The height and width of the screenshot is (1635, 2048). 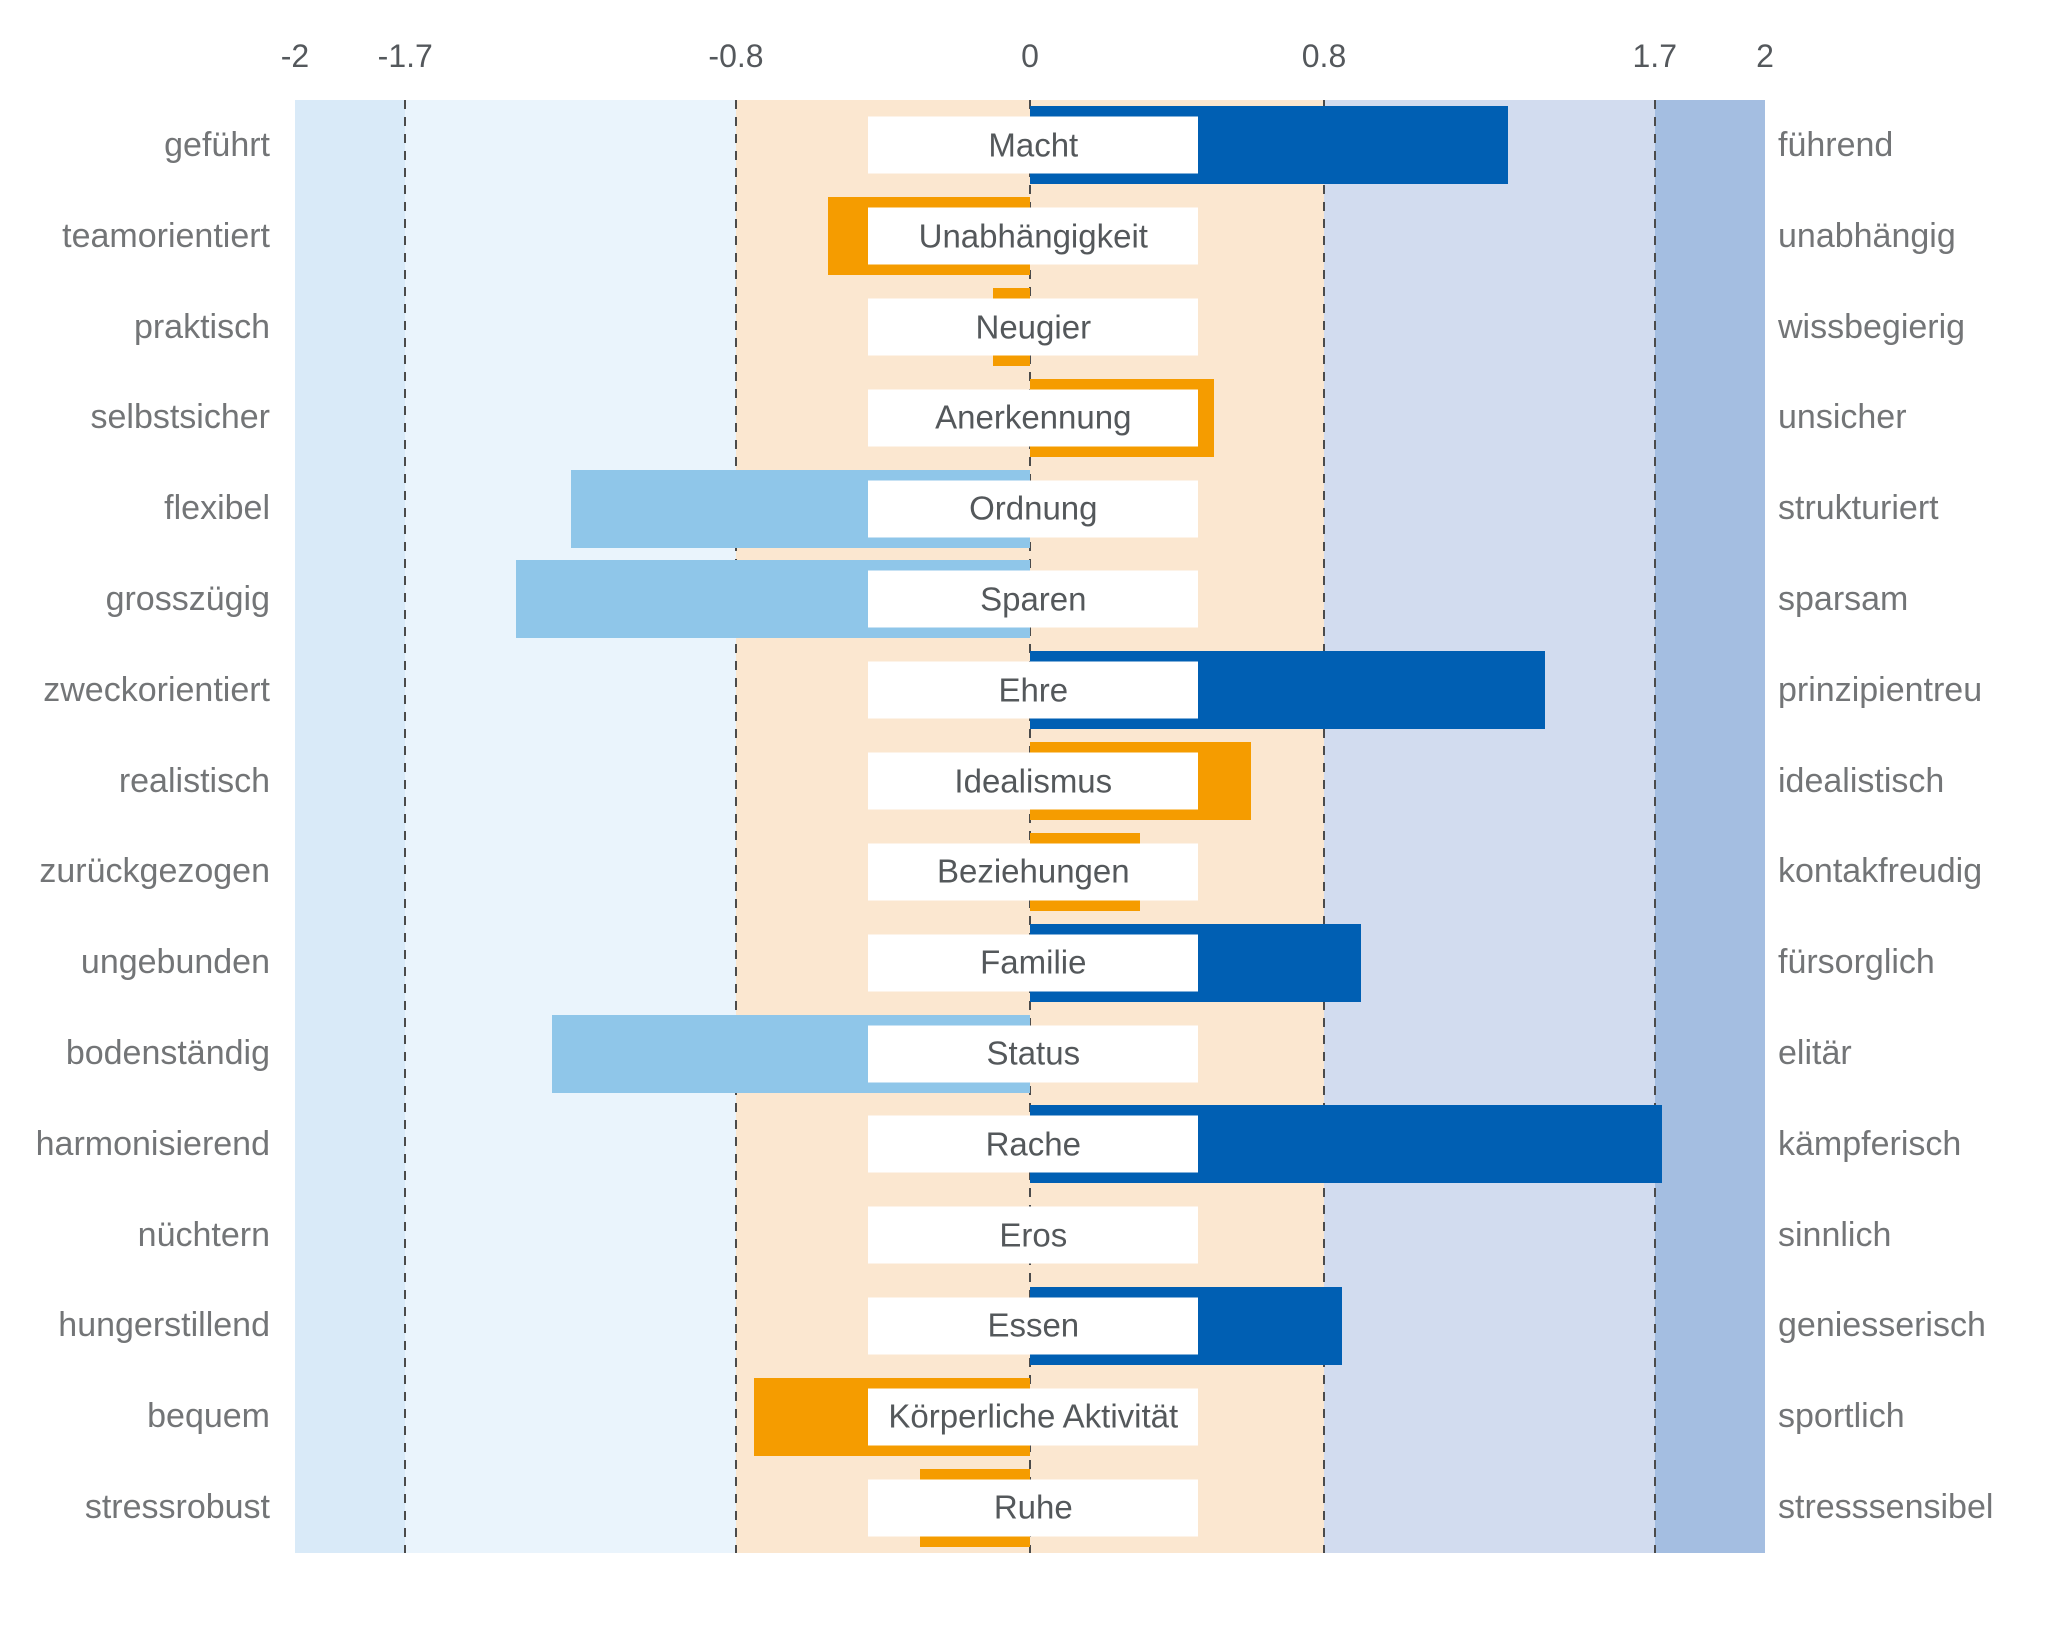 I want to click on left-label: zweckorientiert, so click(x=156, y=689).